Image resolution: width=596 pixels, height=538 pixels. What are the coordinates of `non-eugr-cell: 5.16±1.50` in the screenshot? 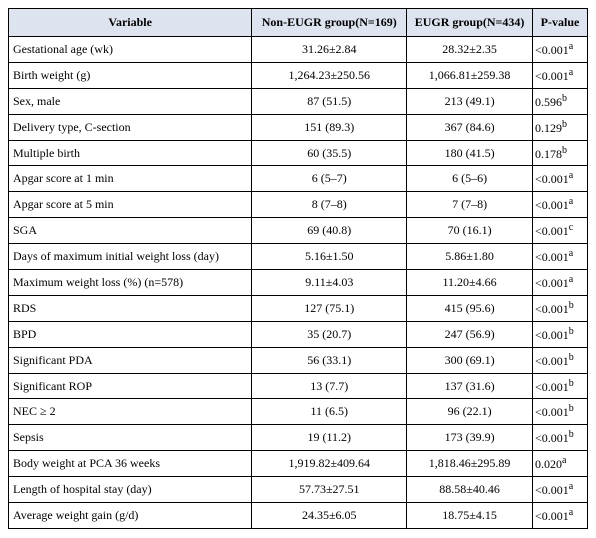 It's located at (329, 257).